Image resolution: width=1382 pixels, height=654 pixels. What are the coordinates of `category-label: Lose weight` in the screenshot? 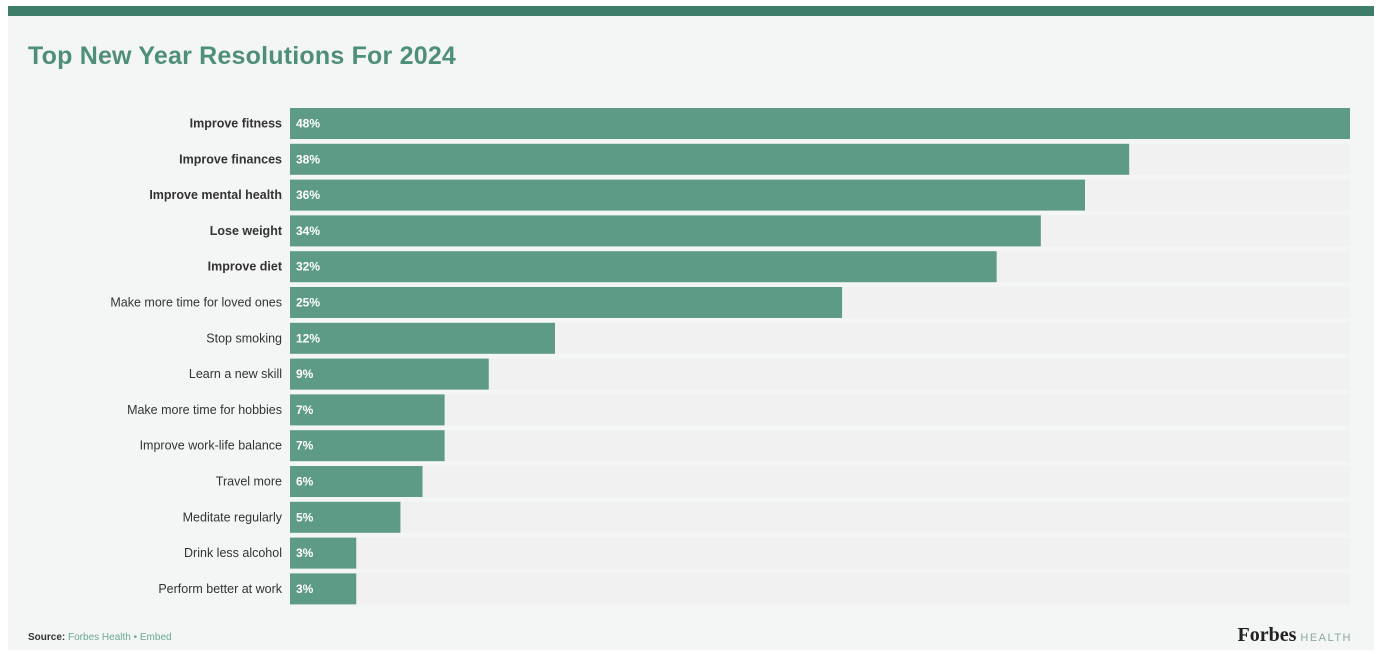 It's located at (246, 231).